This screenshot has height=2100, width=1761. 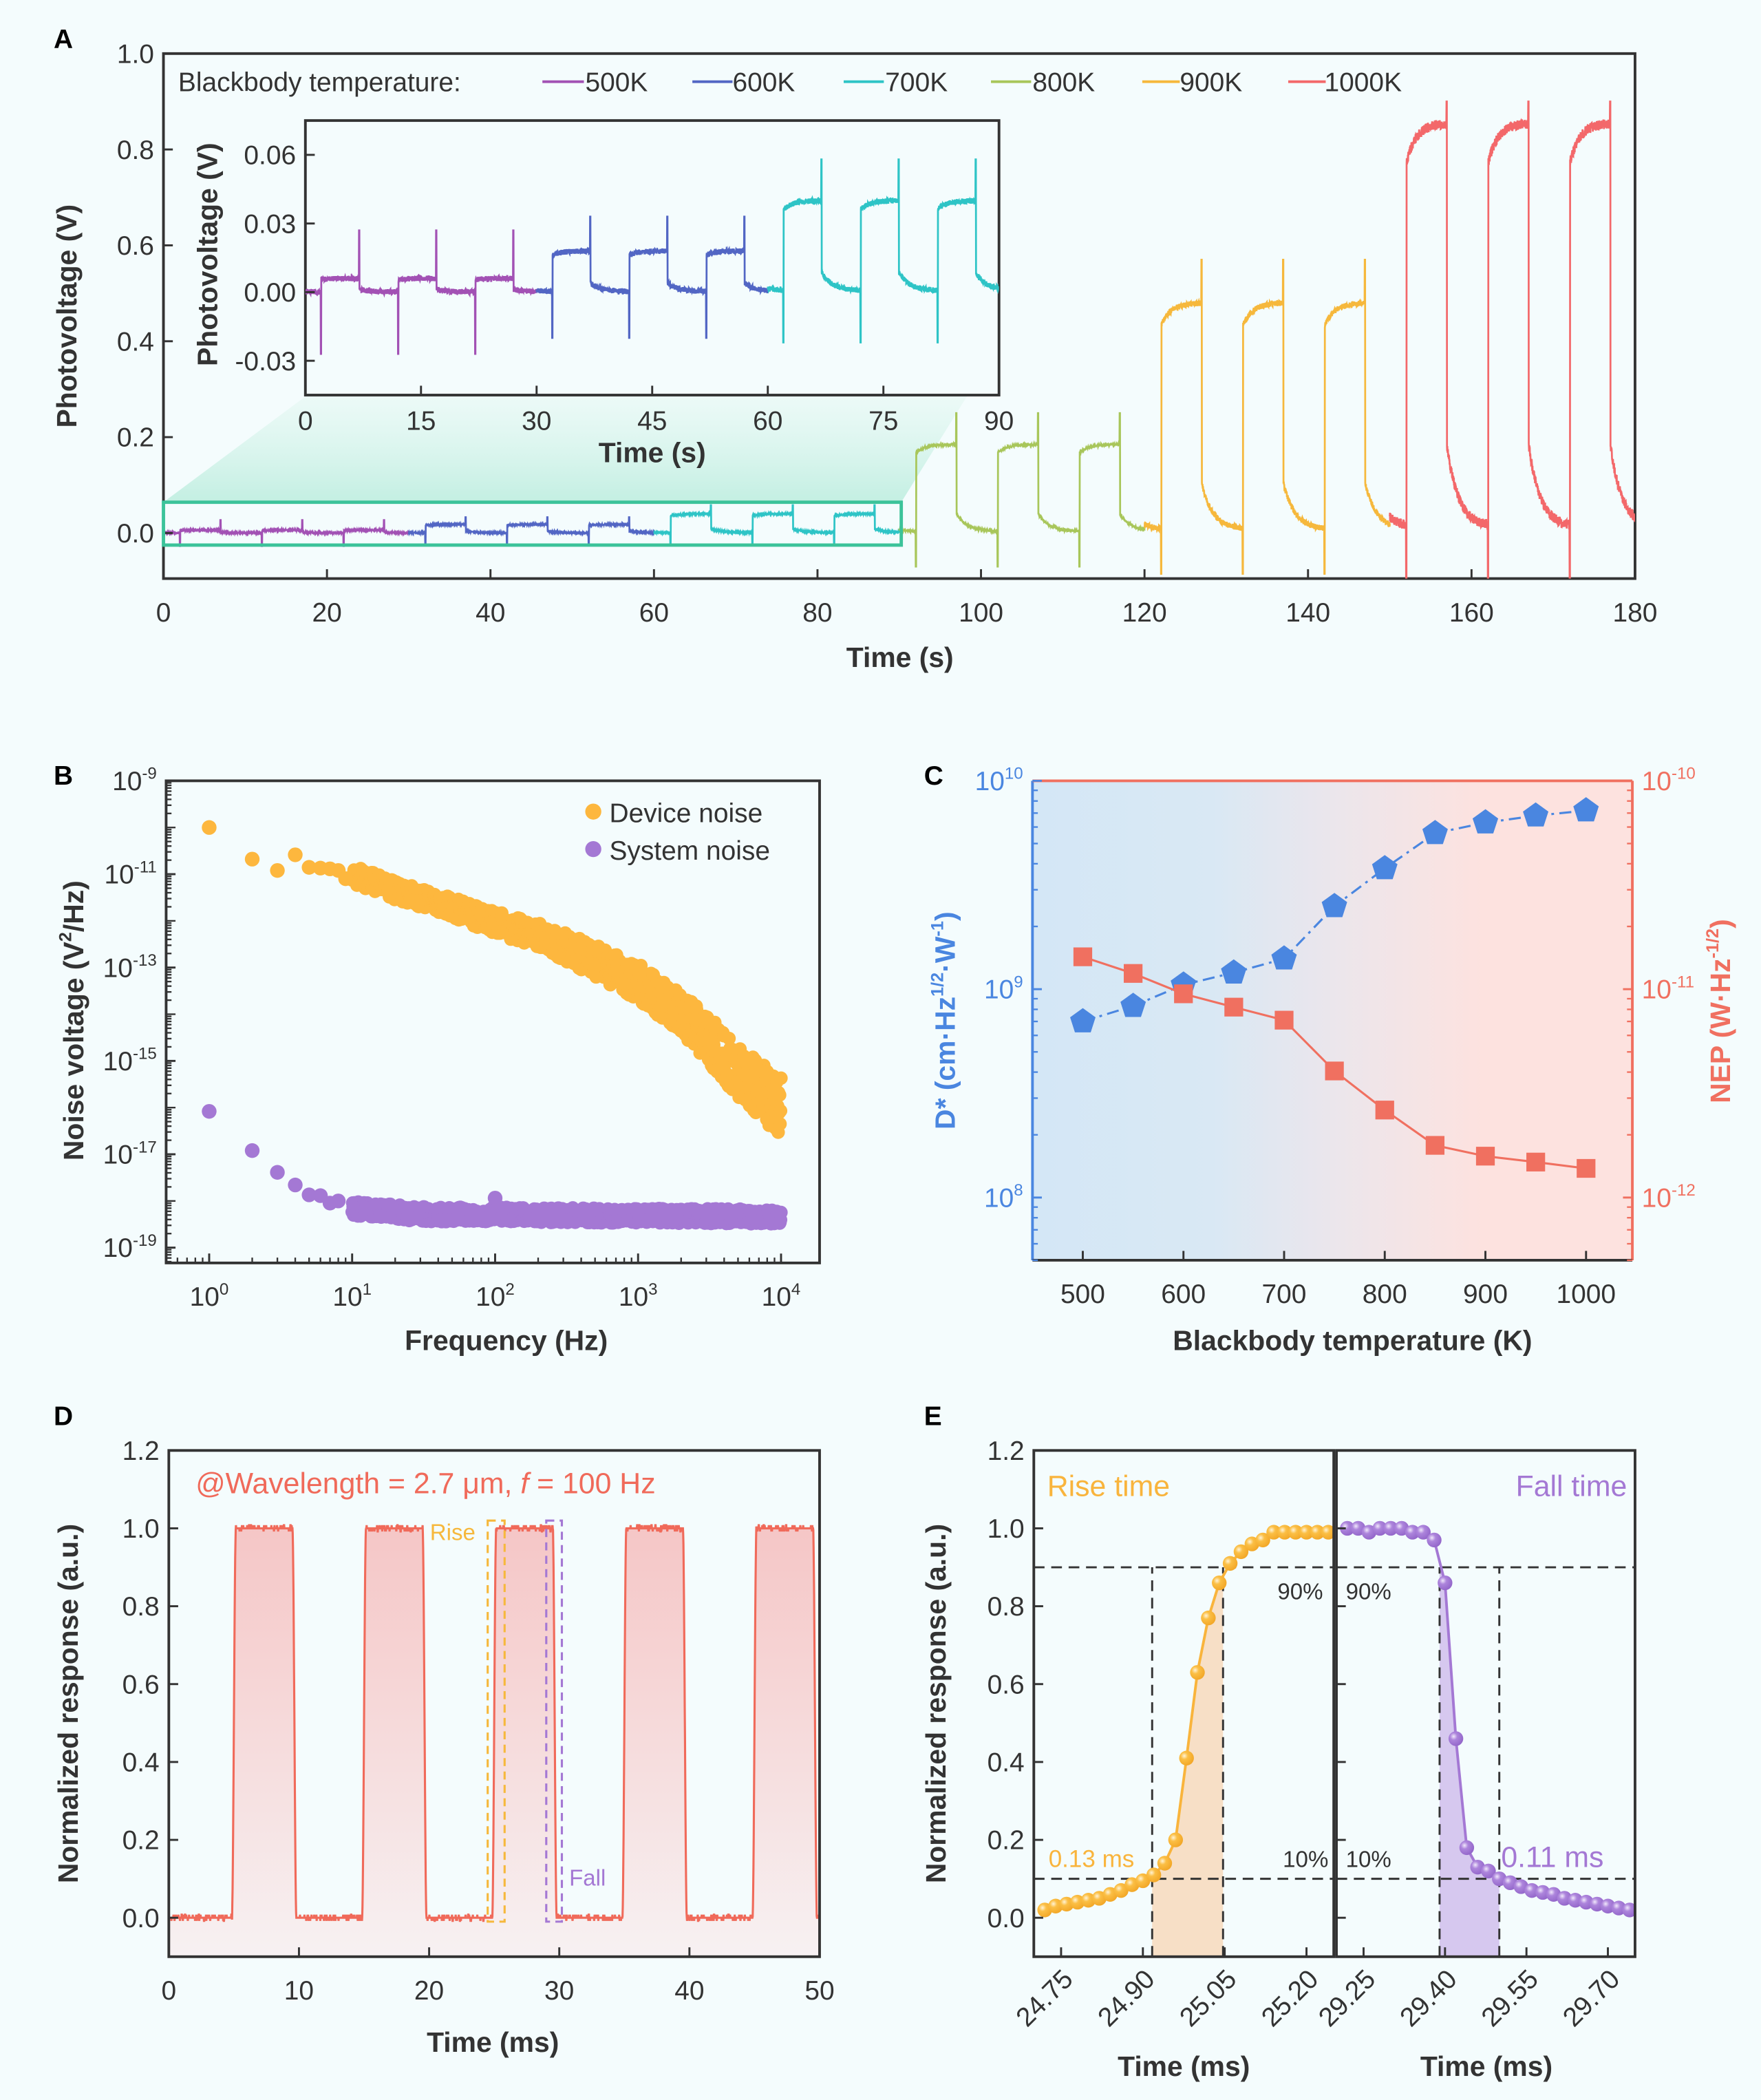 I want to click on panel-a-zoom-connector, so click(x=565, y=449).